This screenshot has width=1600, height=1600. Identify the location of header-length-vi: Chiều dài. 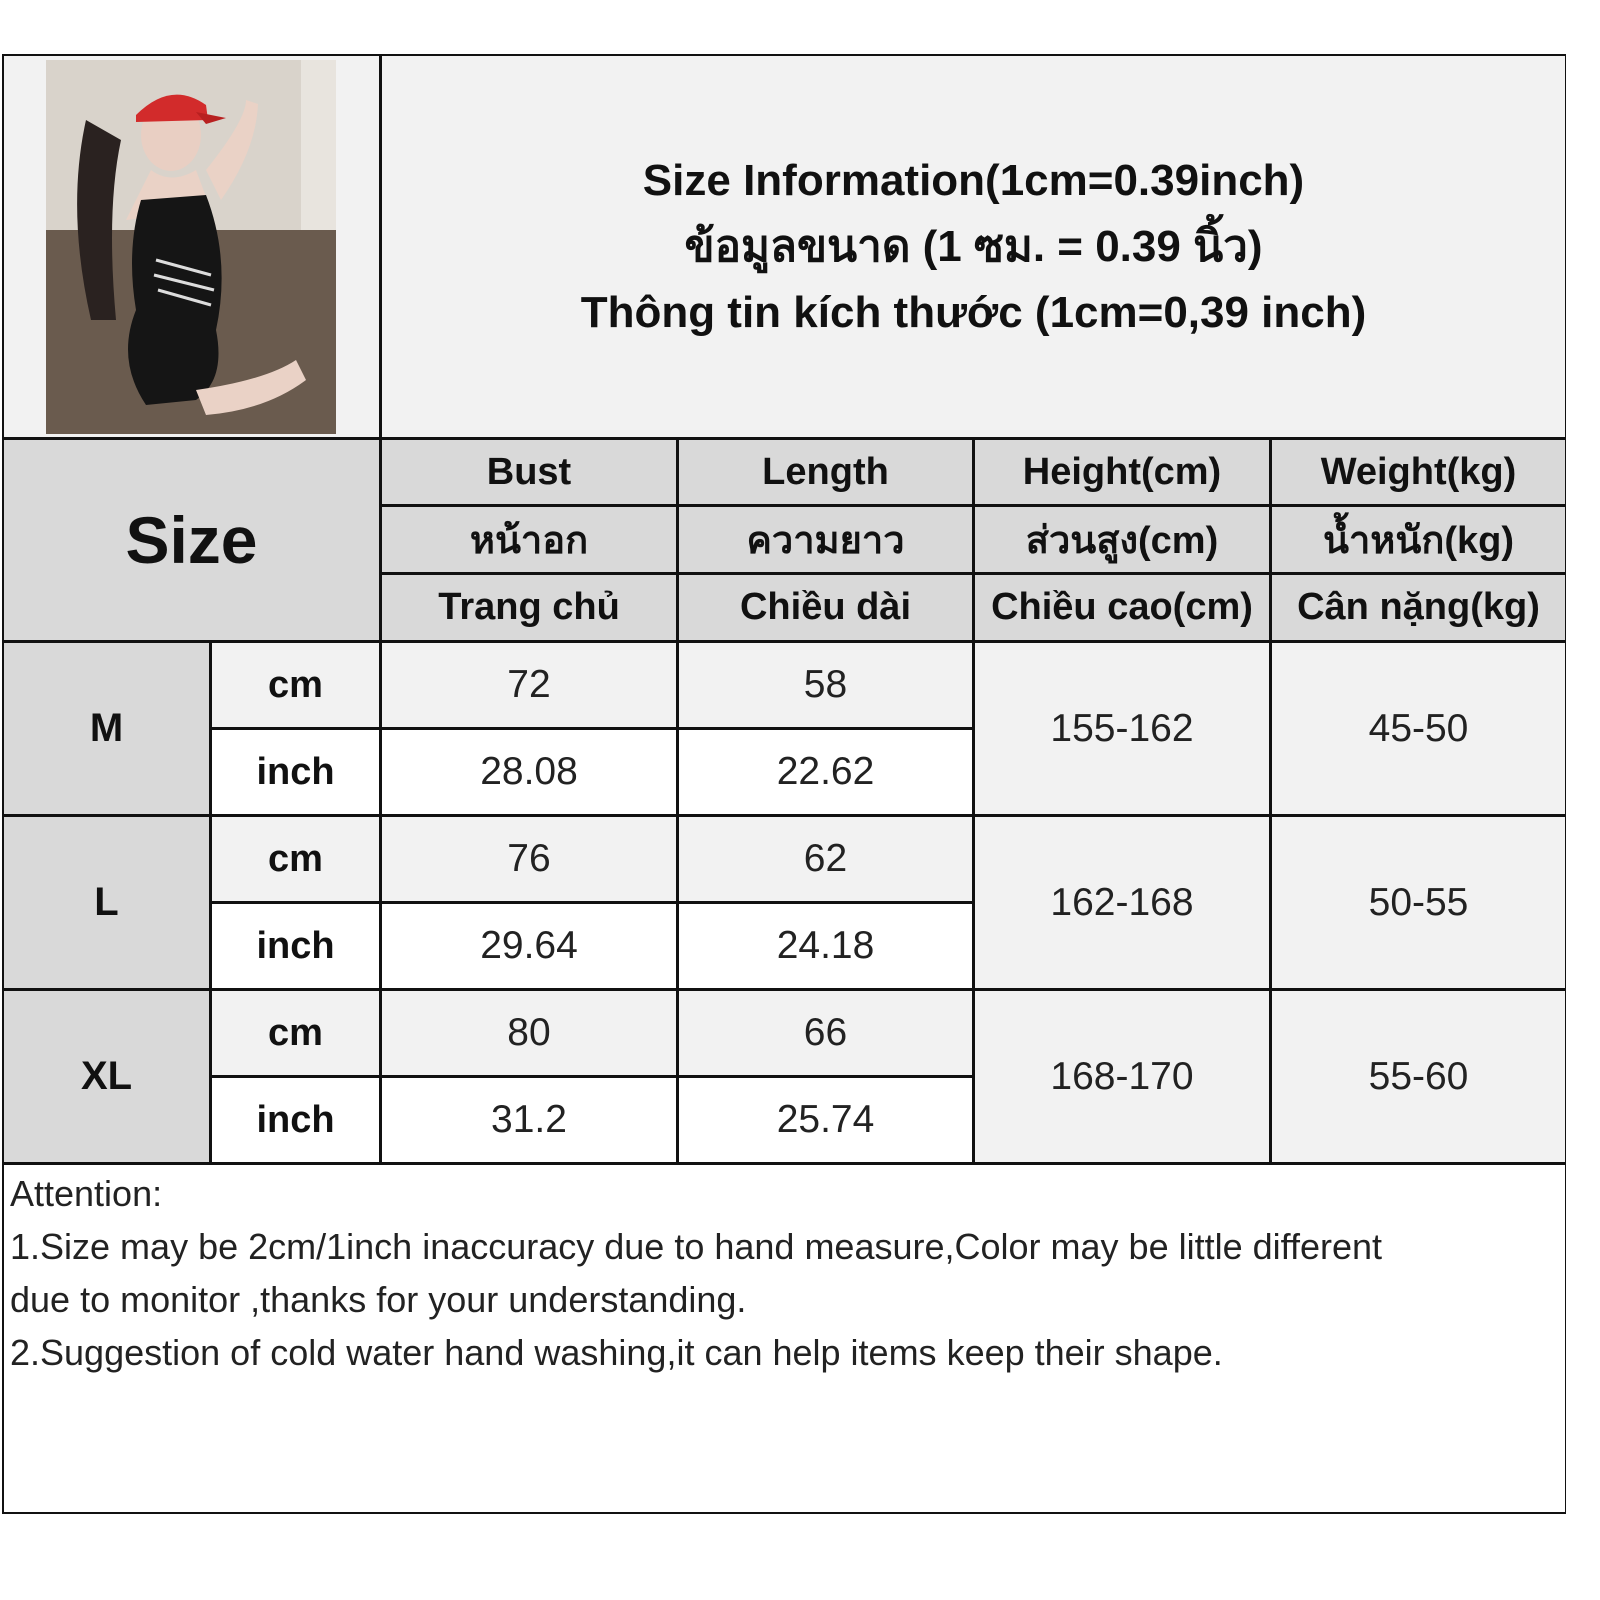
(825, 607).